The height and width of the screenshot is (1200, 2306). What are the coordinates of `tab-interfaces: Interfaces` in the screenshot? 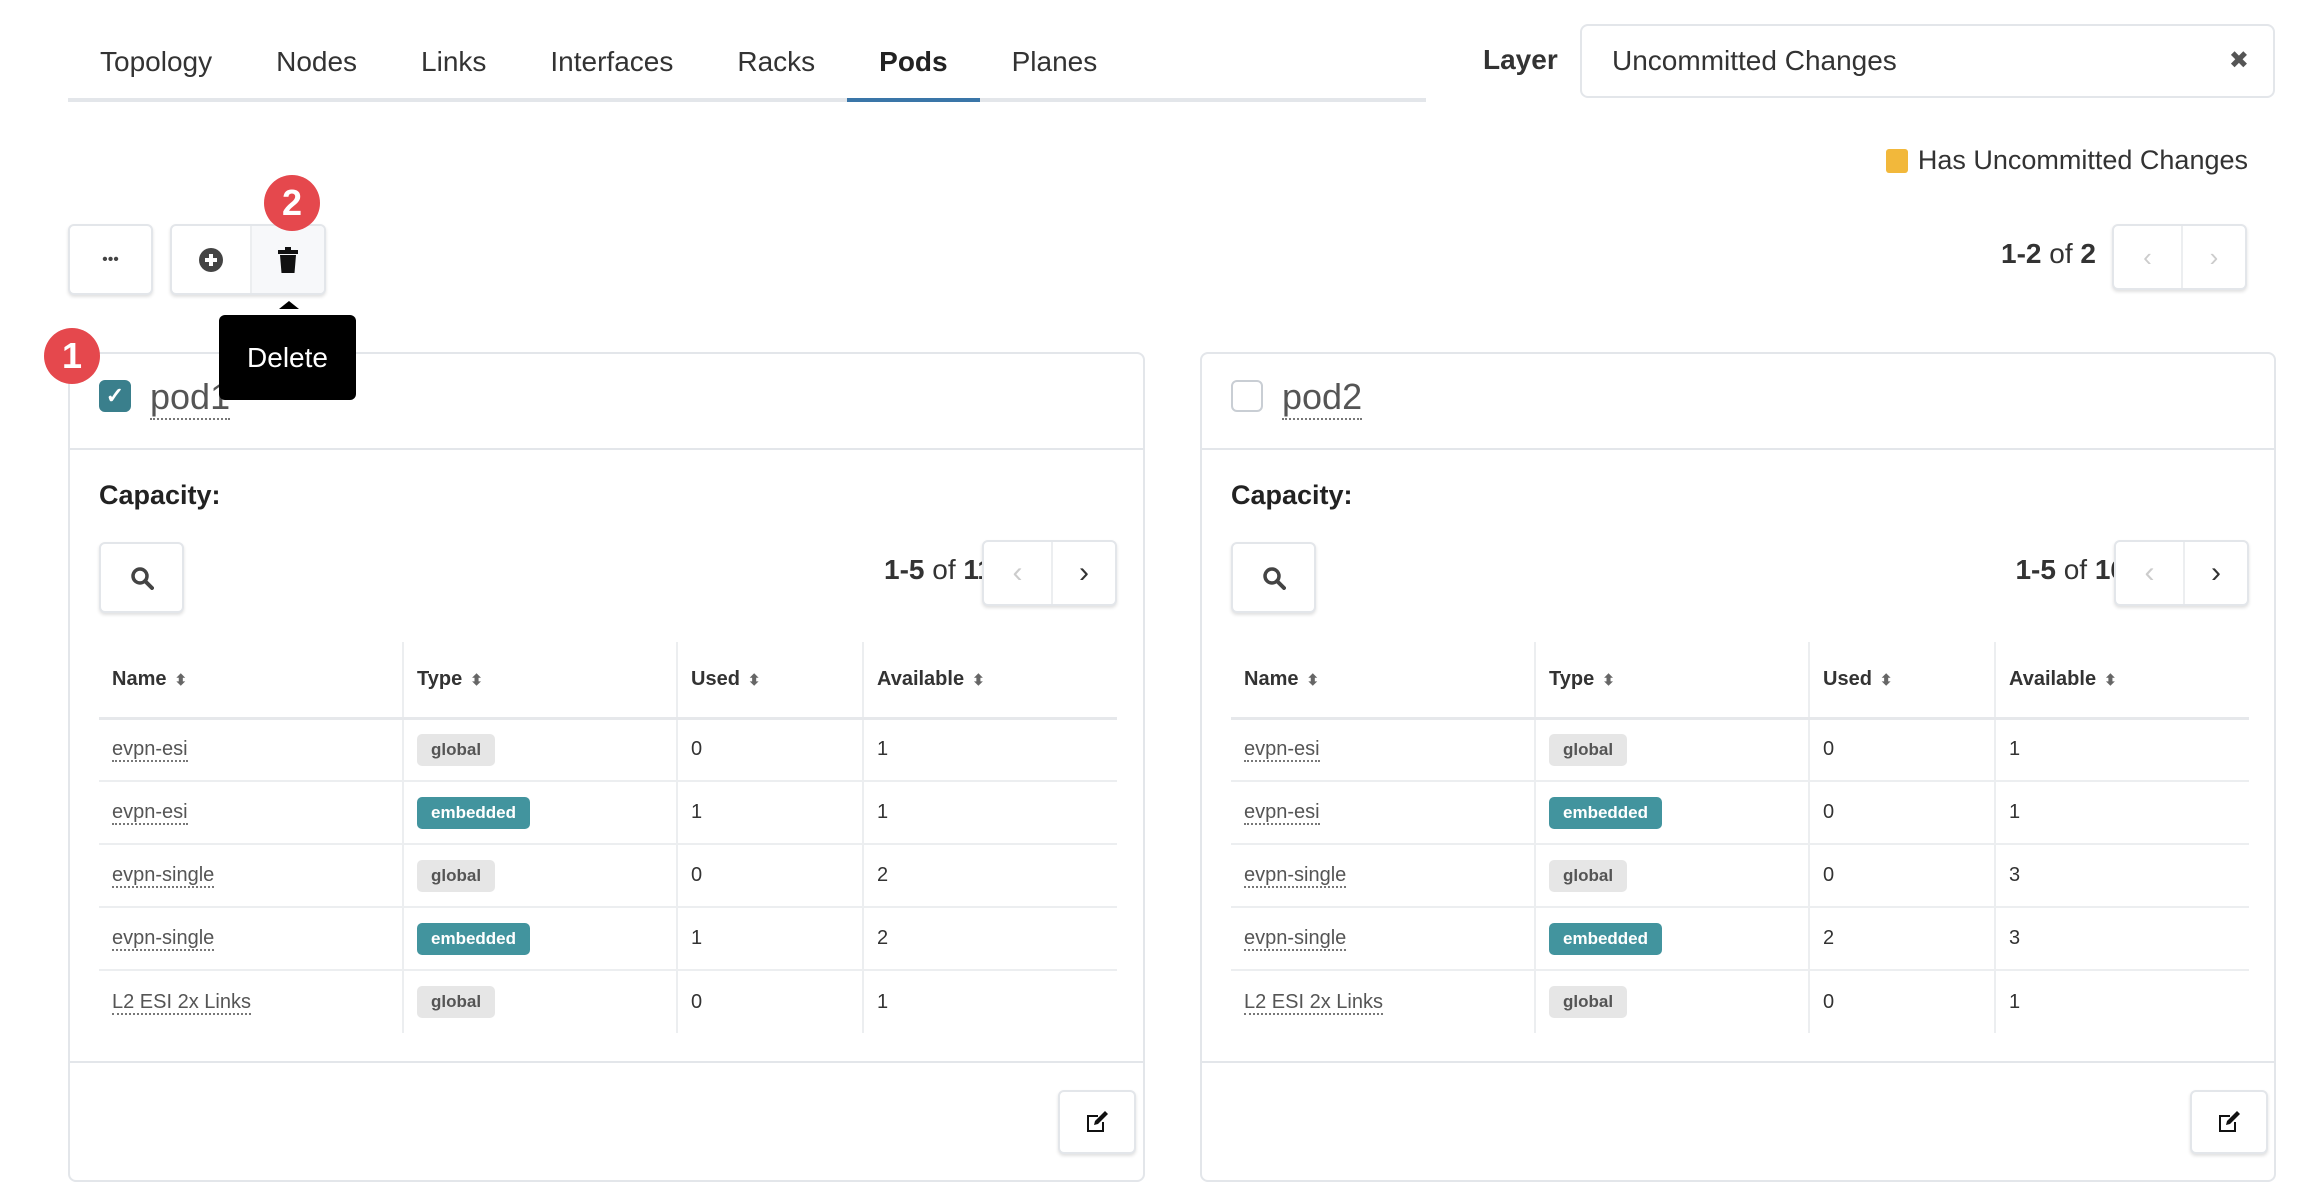 It's located at (612, 61).